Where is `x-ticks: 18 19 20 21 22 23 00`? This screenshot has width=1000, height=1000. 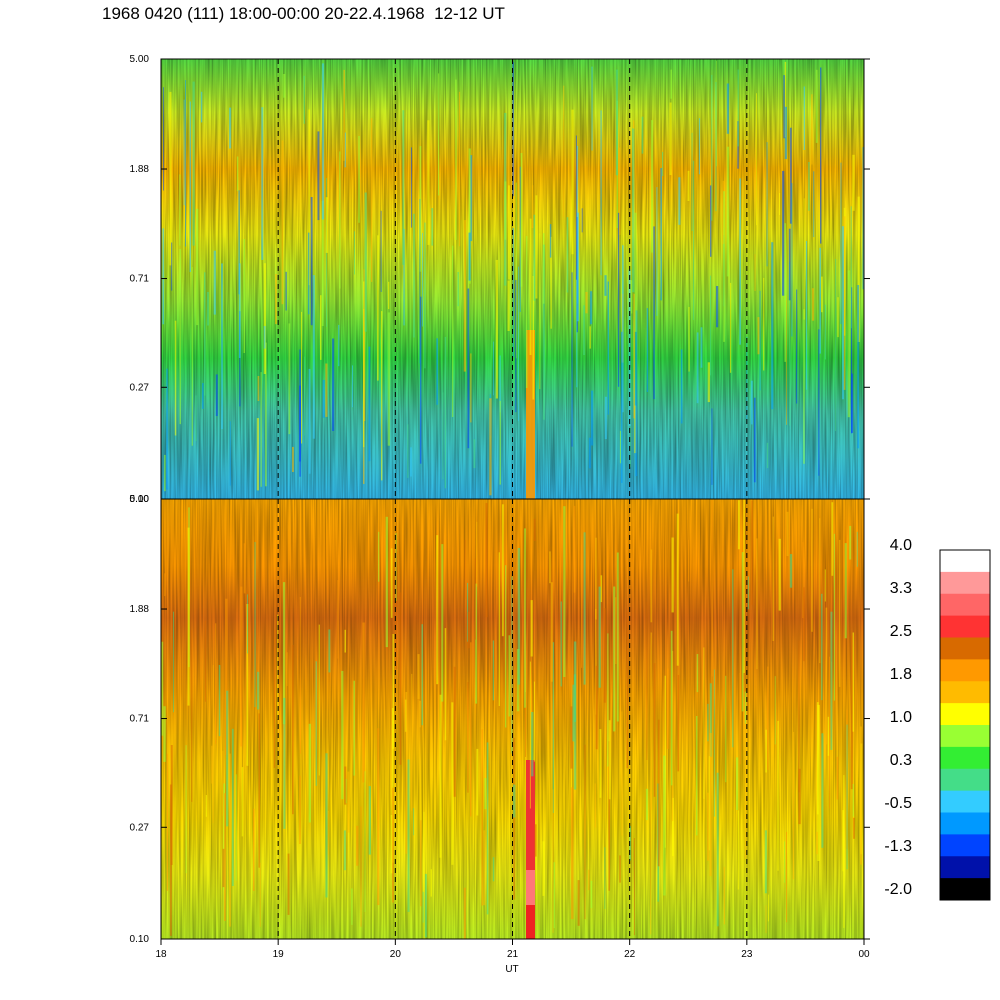 x-ticks: 18 19 20 21 22 23 00 is located at coordinates (512, 949).